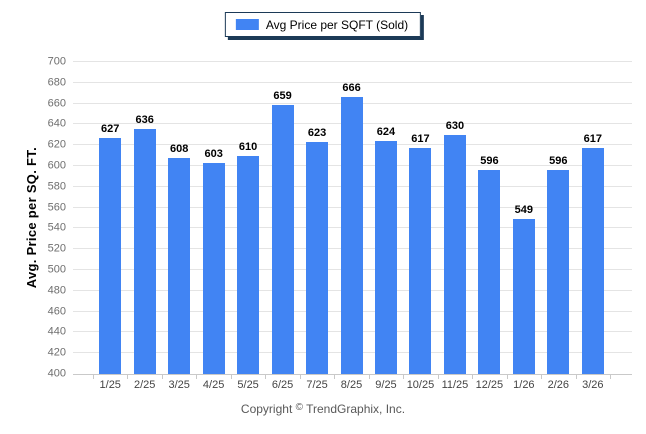 This screenshot has width=646, height=434. Describe the element at coordinates (56, 207) in the screenshot. I see `y-tick-label: 560` at that location.